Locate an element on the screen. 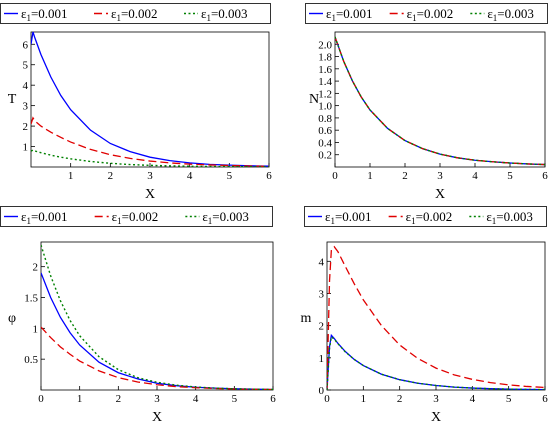 The width and height of the screenshot is (550, 430). y-tick-label: 1.5 is located at coordinates (31, 299).